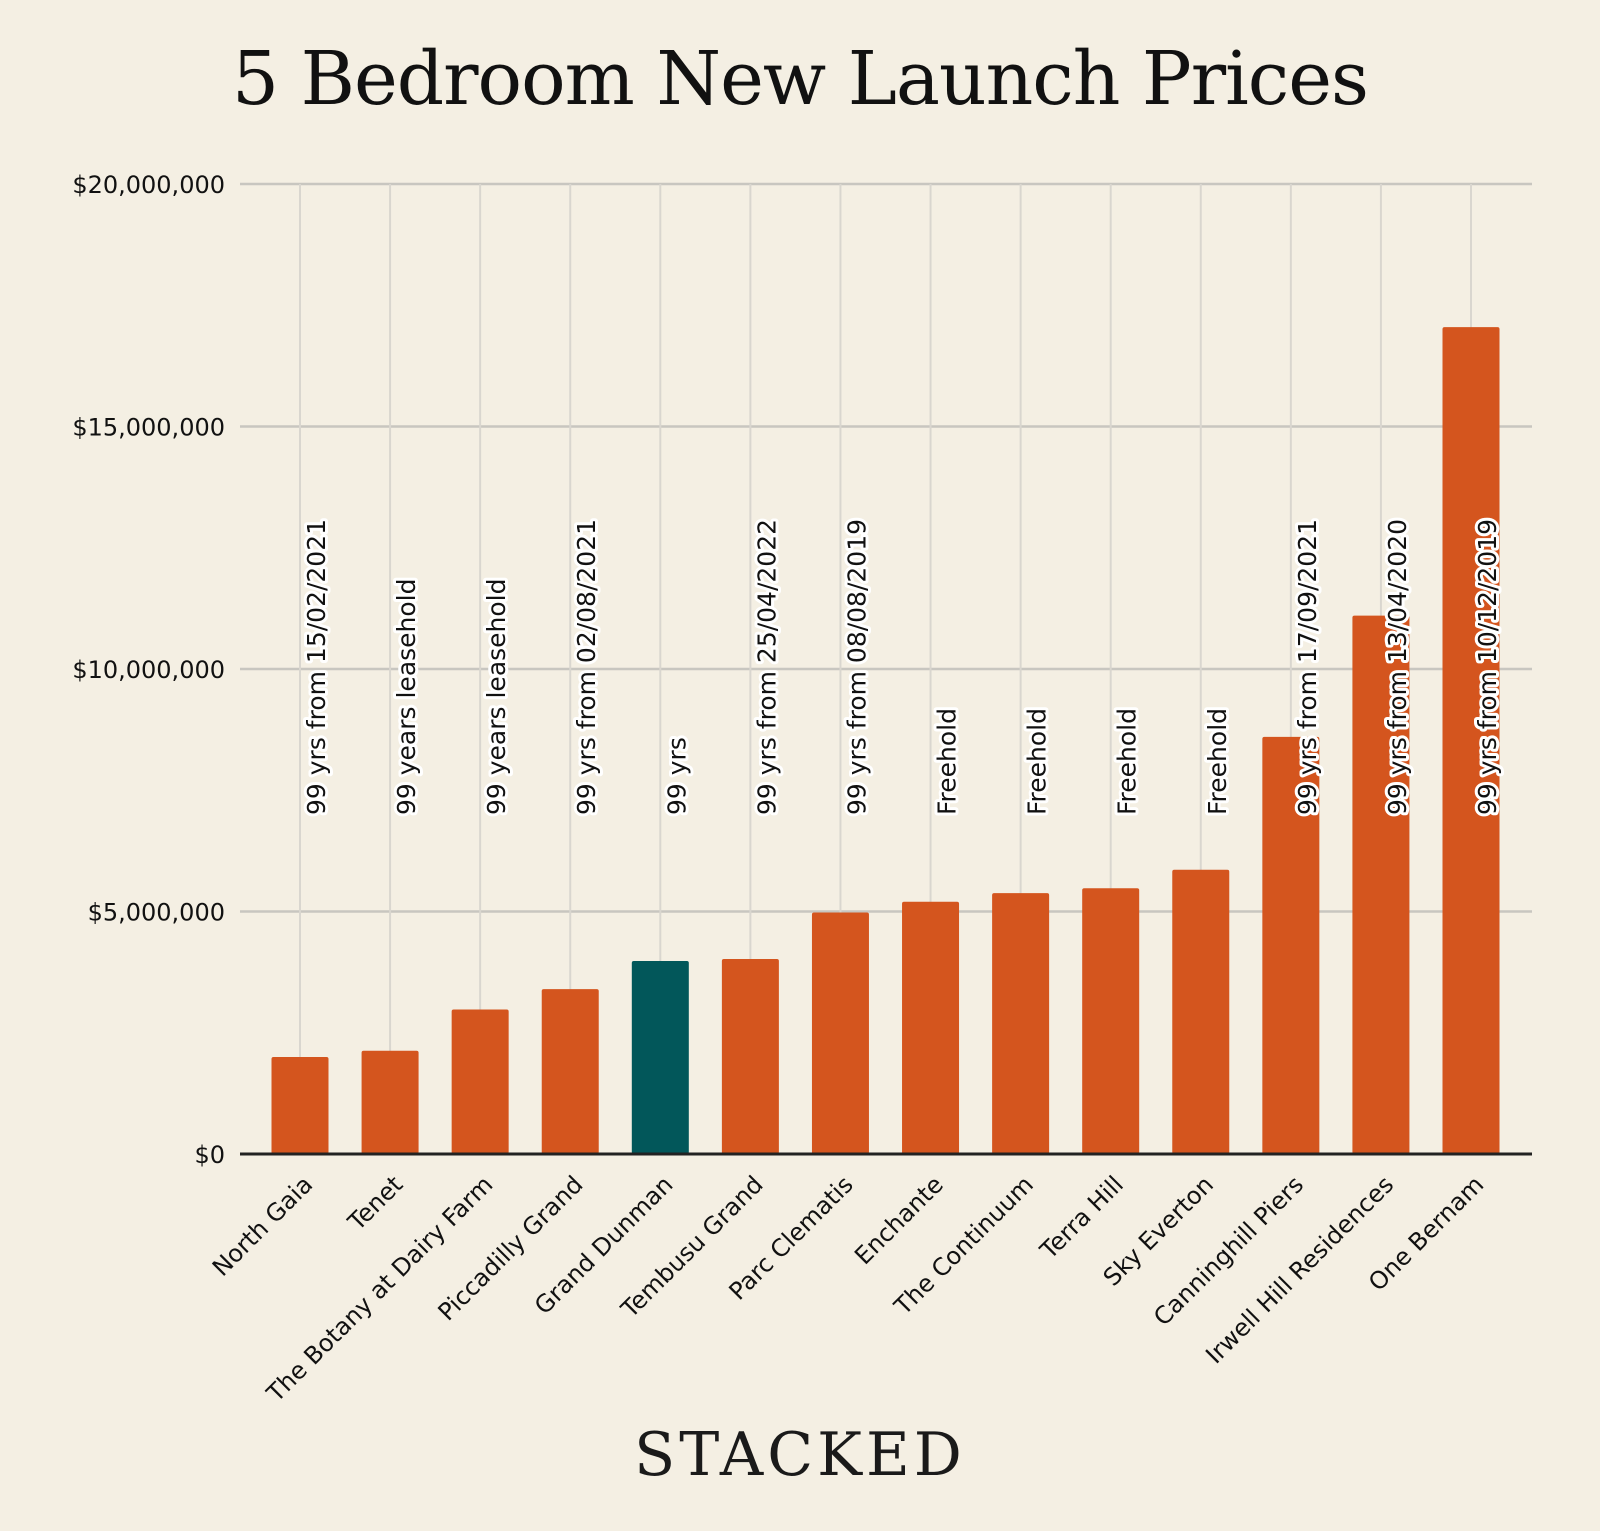 The width and height of the screenshot is (1600, 1531). Describe the element at coordinates (262, 1225) in the screenshot. I see `x-tick-label: North Gaia` at that location.